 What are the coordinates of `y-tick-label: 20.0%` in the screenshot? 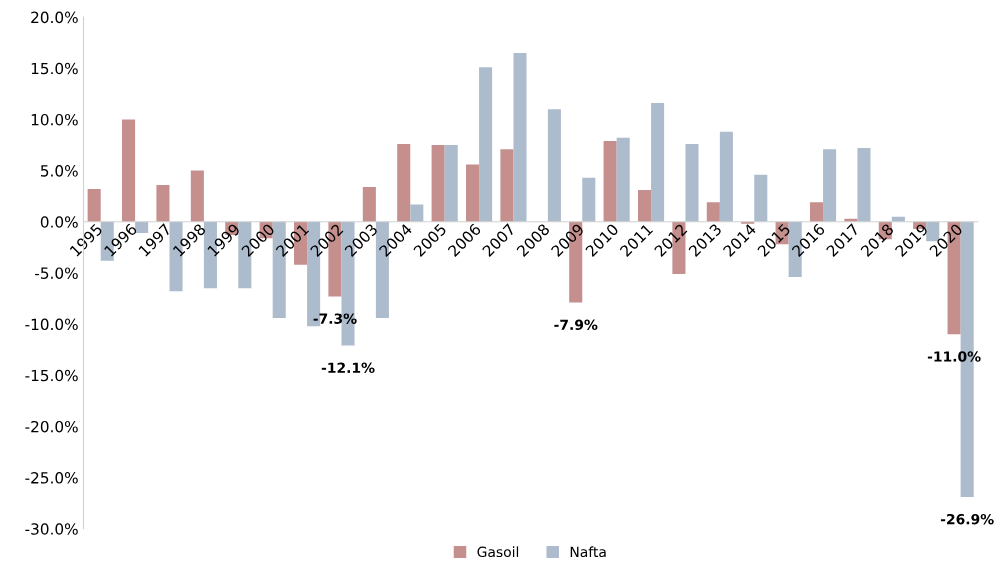 It's located at (54, 17).